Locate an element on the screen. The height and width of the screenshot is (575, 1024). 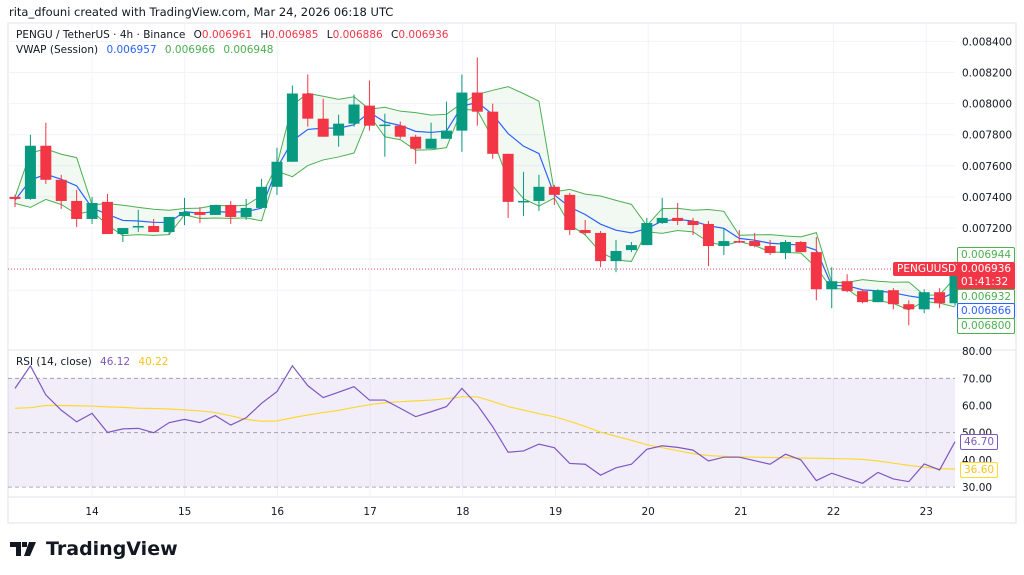
close-label: C is located at coordinates (395, 35).